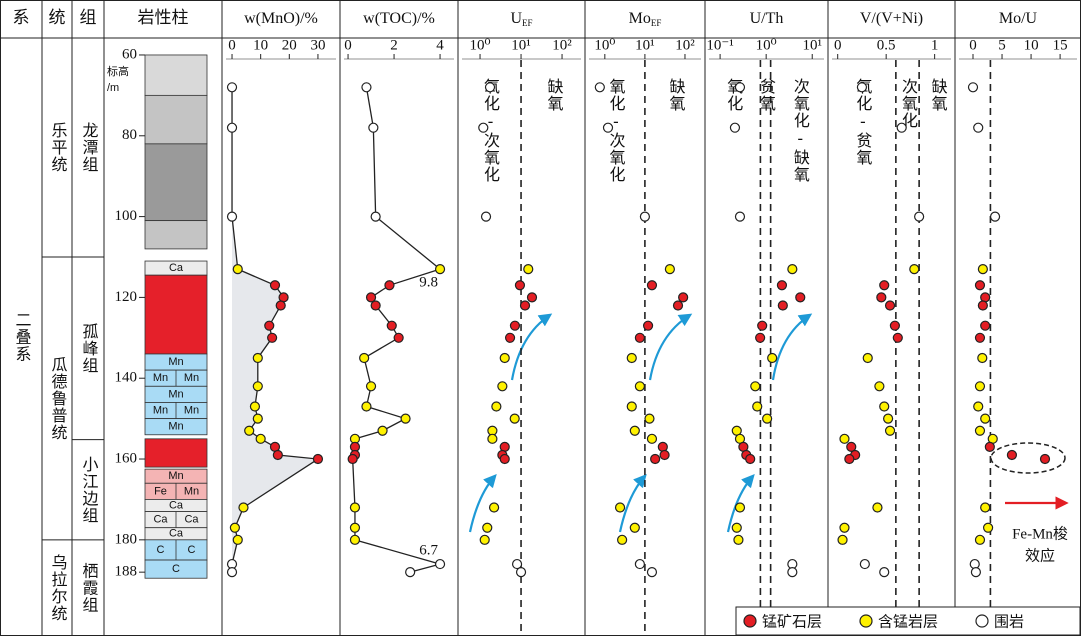 This screenshot has height=636, width=1081. Describe the element at coordinates (428, 283) in the screenshot. I see `value-label: 9.8` at that location.